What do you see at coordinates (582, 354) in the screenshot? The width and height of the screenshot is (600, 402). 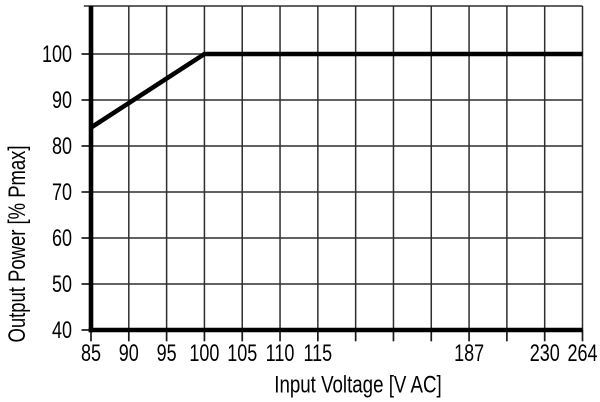 I see `x-tick-label: 264` at bounding box center [582, 354].